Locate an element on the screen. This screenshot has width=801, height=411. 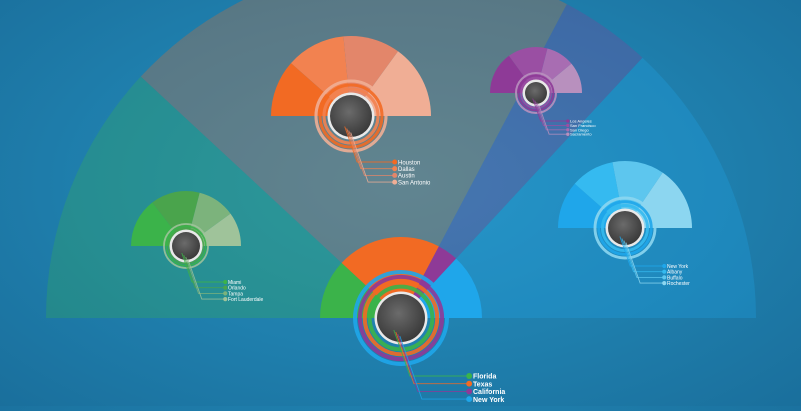
slice-albany is located at coordinates (599, 195).